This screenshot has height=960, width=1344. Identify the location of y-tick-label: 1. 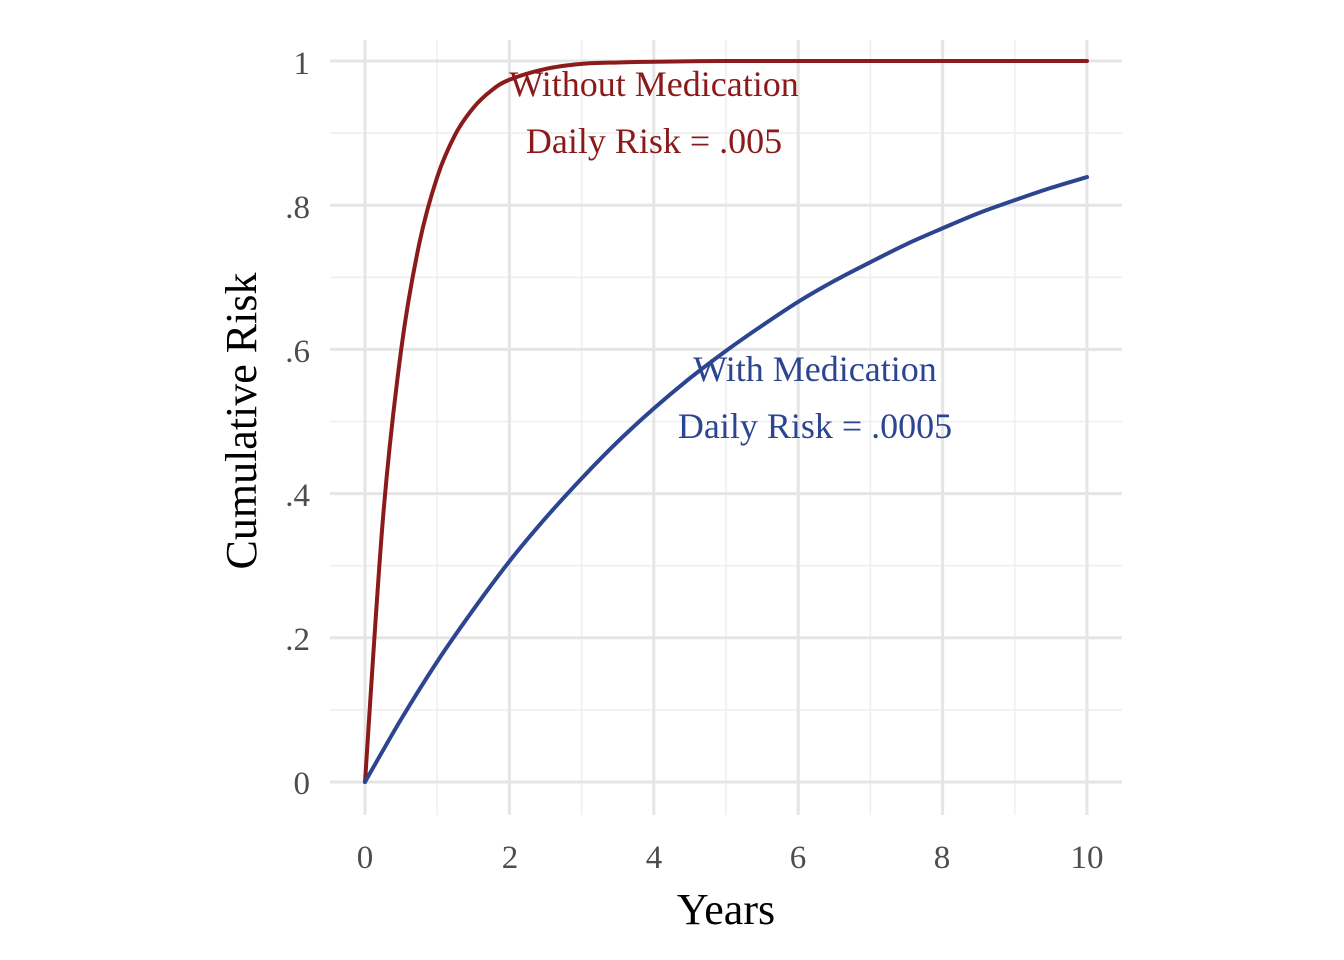
(302, 64).